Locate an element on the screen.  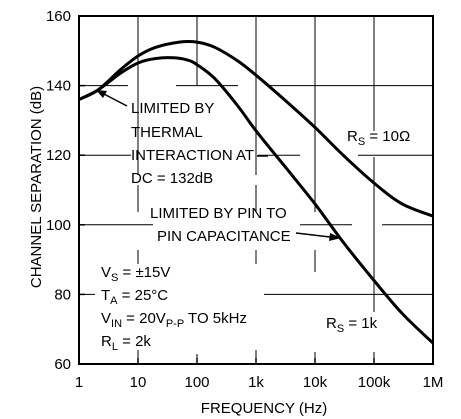
y-tick-label: 60 is located at coordinates (62, 364).